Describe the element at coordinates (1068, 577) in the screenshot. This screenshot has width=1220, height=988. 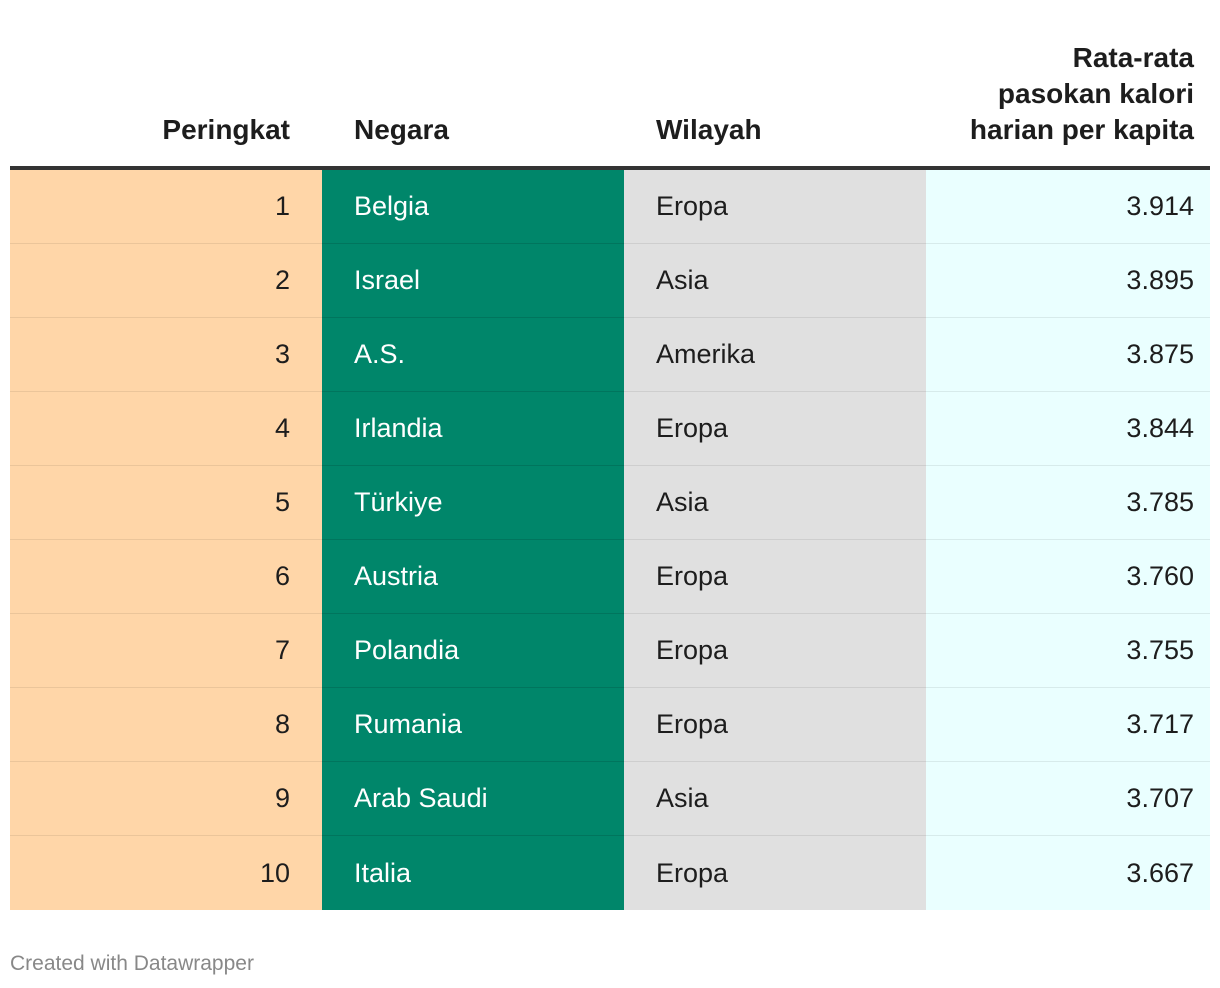
I see `kcal-cell: 3.760` at that location.